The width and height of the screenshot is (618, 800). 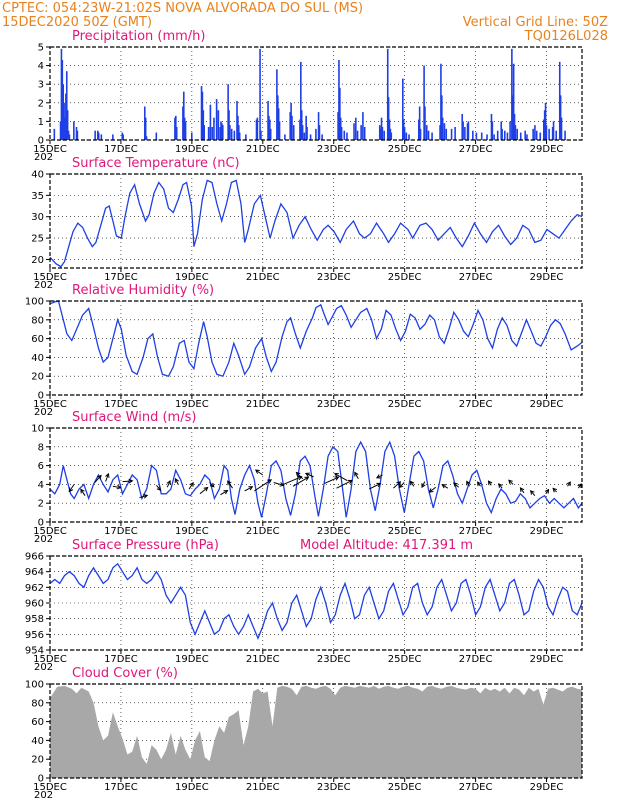 What do you see at coordinates (34, 588) in the screenshot?
I see `y-tick-label: 962` at bounding box center [34, 588].